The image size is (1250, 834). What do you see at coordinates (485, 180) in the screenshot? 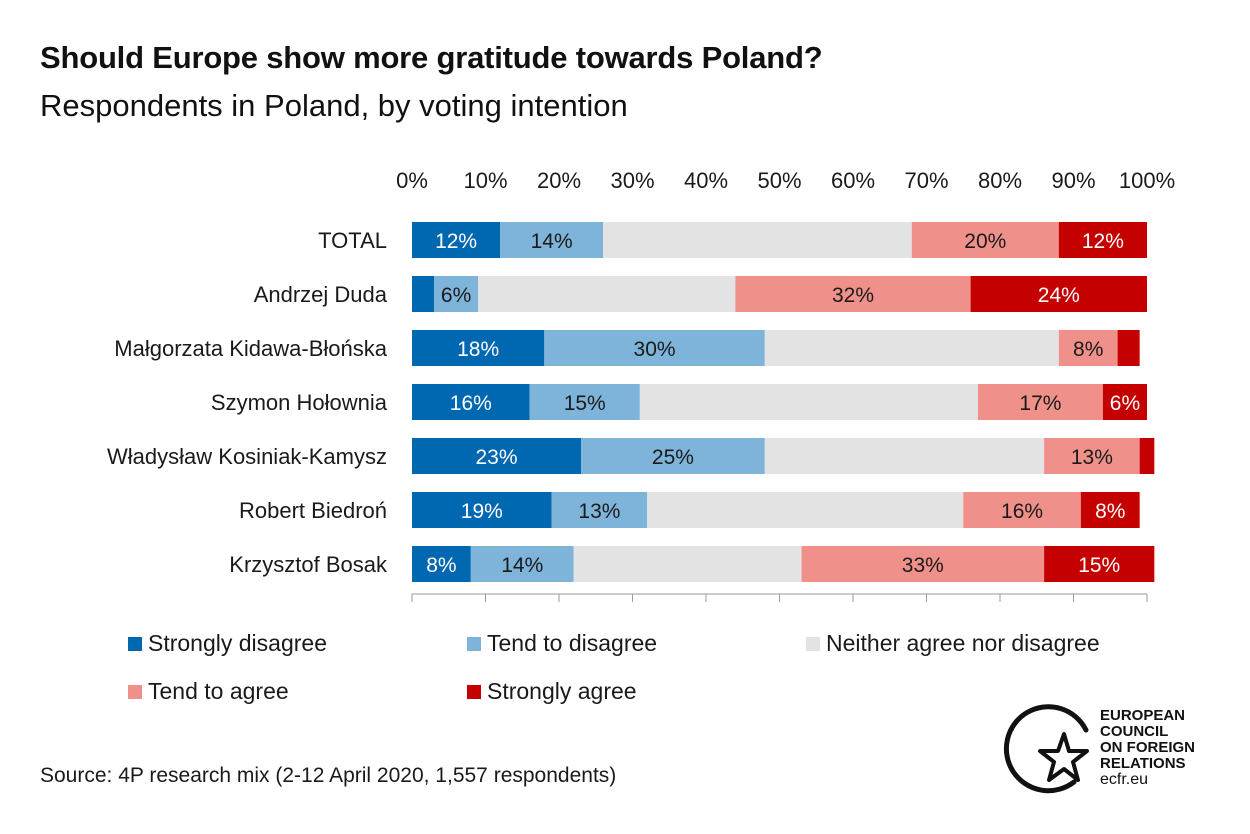
I see `x-tick-label: 10%` at bounding box center [485, 180].